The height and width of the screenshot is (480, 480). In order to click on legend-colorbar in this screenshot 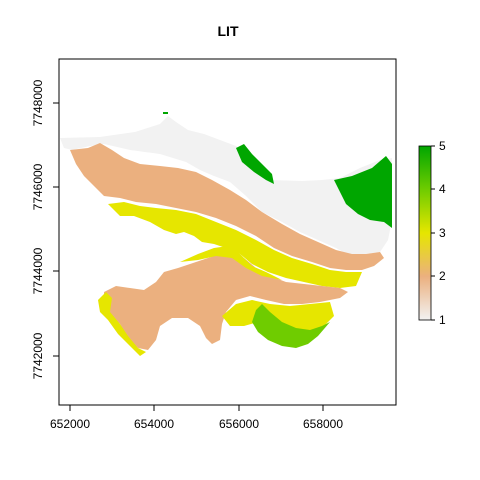, I will do `click(425, 233)`.